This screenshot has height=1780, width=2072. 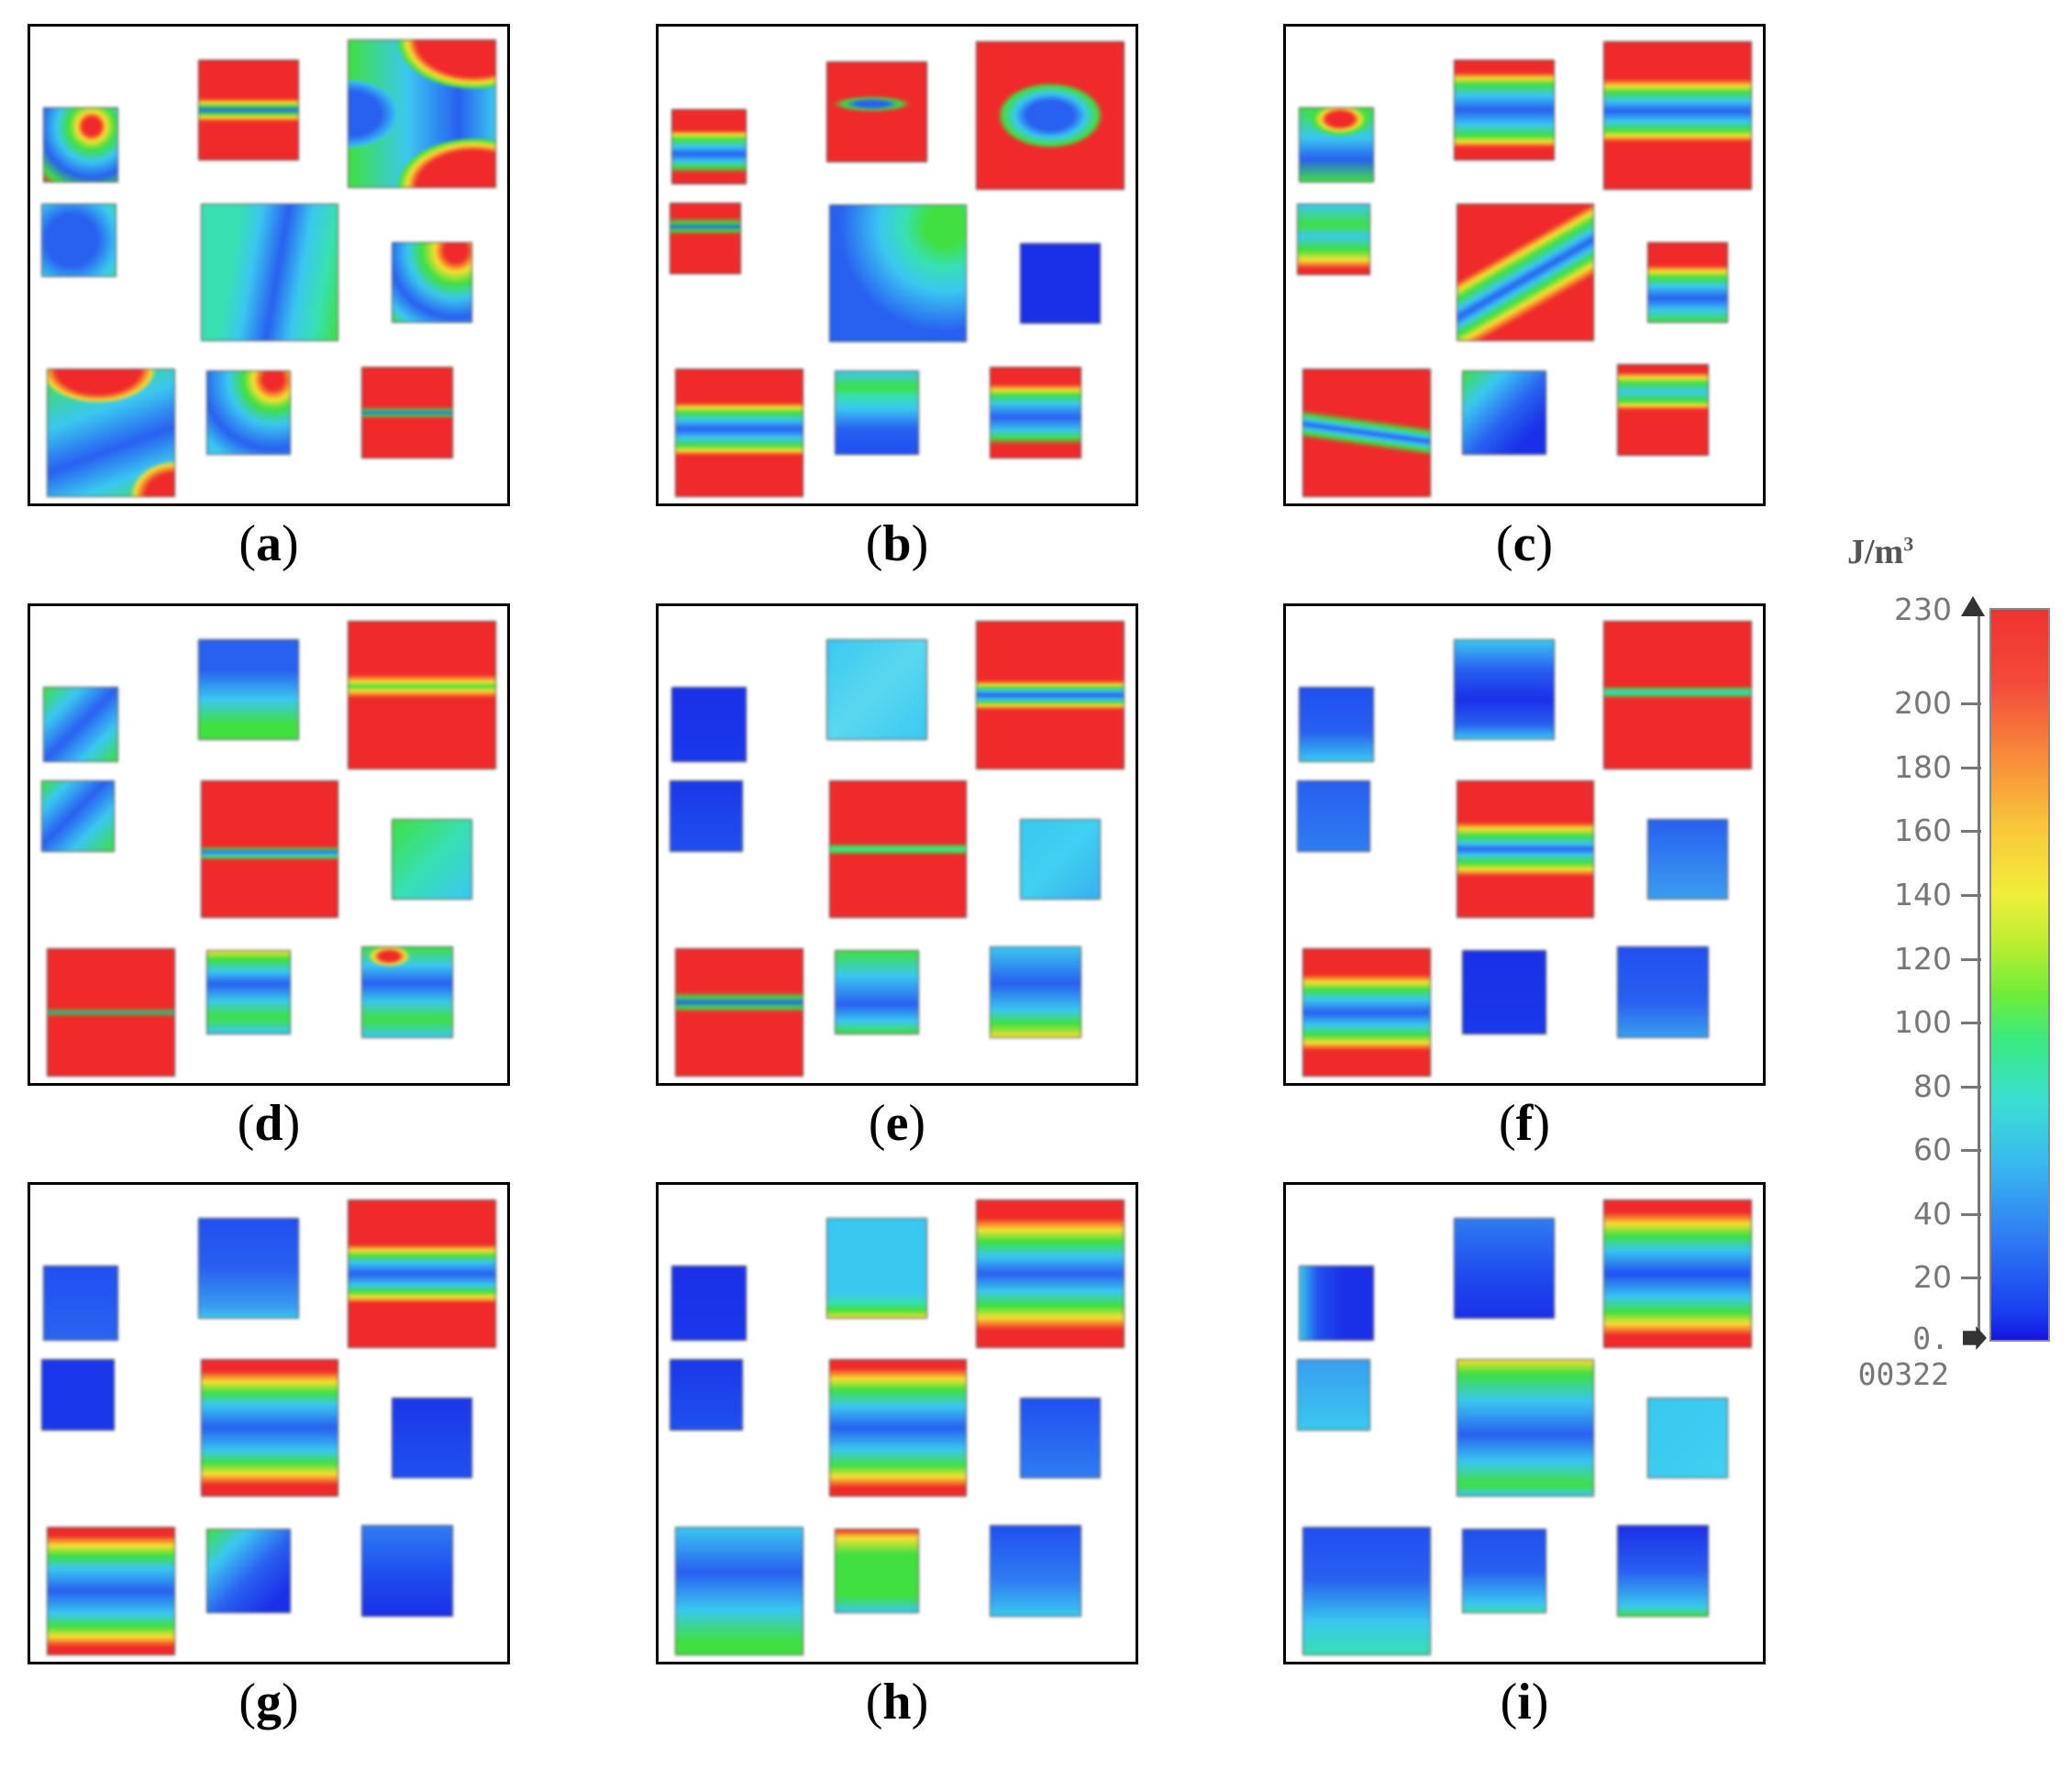 What do you see at coordinates (1923, 831) in the screenshot?
I see `colorbar-tick-label: 160` at bounding box center [1923, 831].